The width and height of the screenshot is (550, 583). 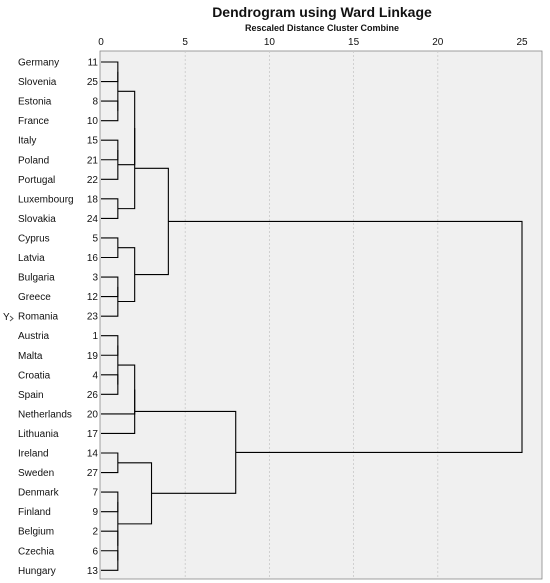 What do you see at coordinates (35, 102) in the screenshot?
I see `leaf-label: Estonia` at bounding box center [35, 102].